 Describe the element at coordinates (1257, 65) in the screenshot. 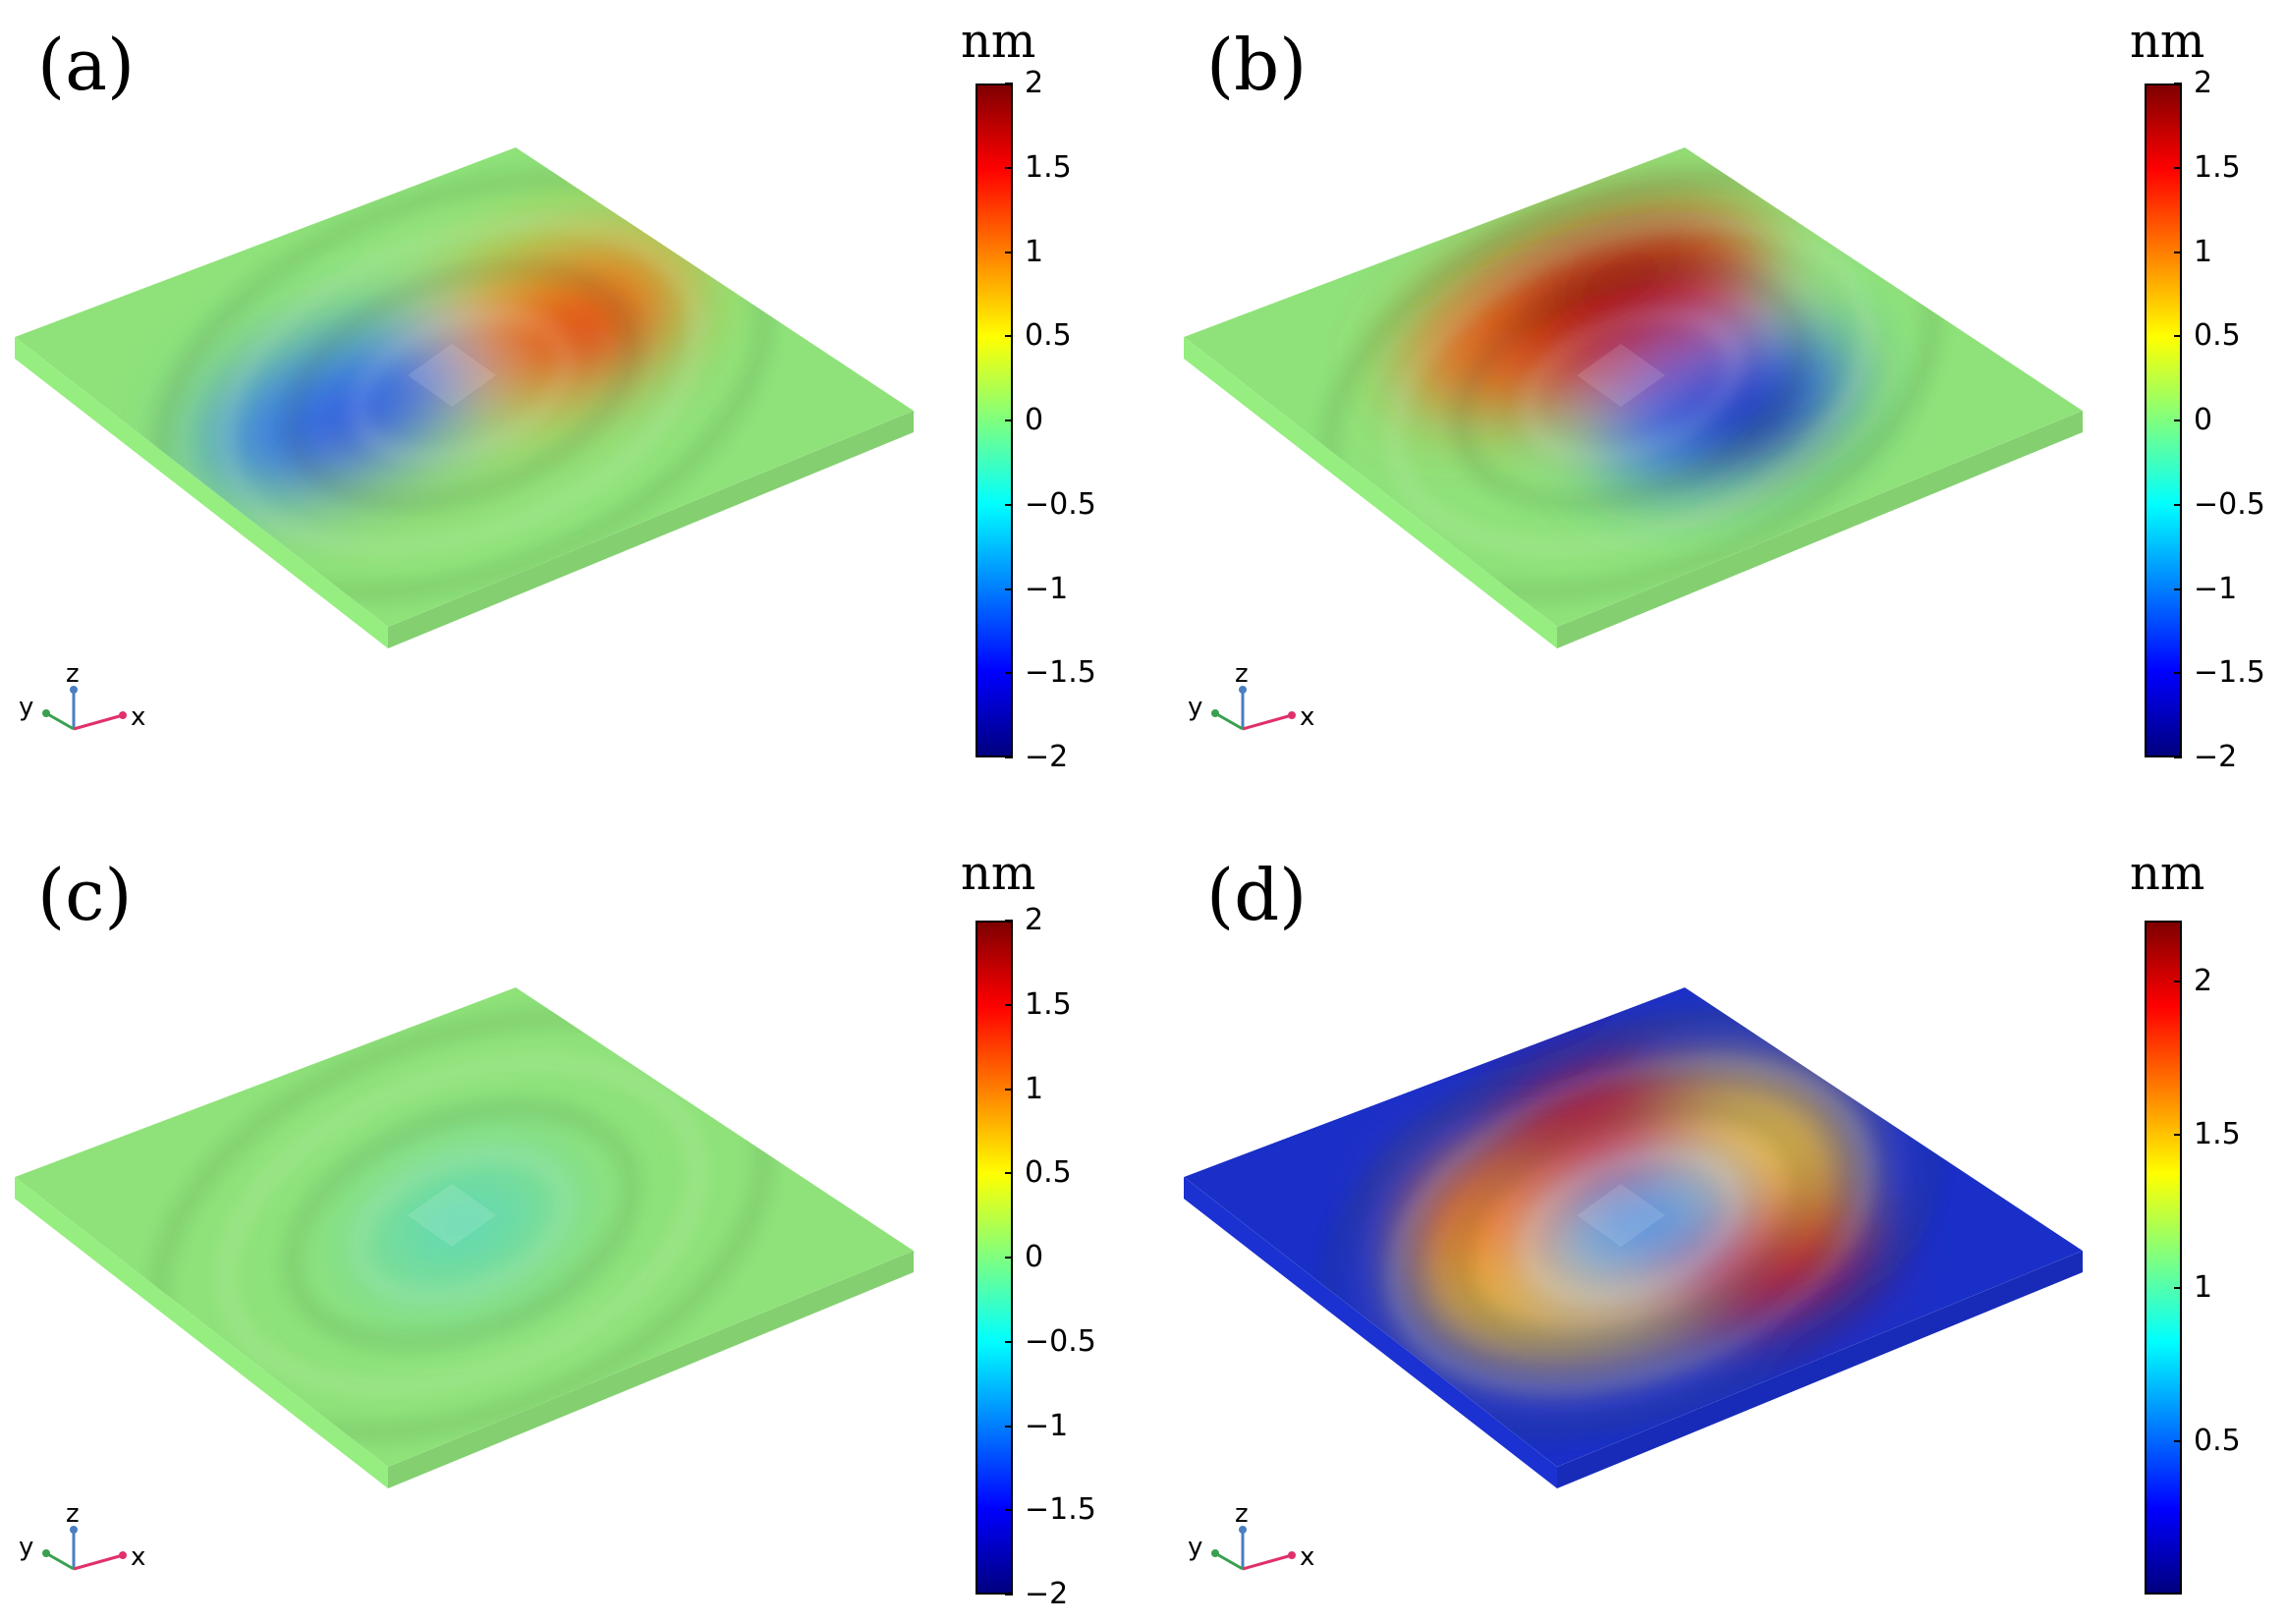

I see `panel-label: (b)` at that location.